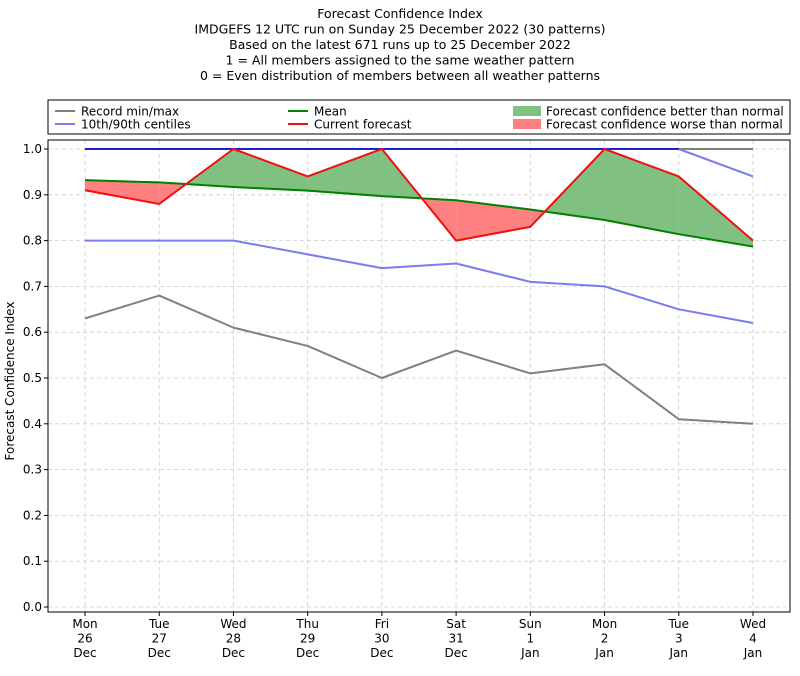 The width and height of the screenshot is (800, 676). Describe the element at coordinates (10, 381) in the screenshot. I see `y-axis-label: Forecast Confidence Index` at that location.